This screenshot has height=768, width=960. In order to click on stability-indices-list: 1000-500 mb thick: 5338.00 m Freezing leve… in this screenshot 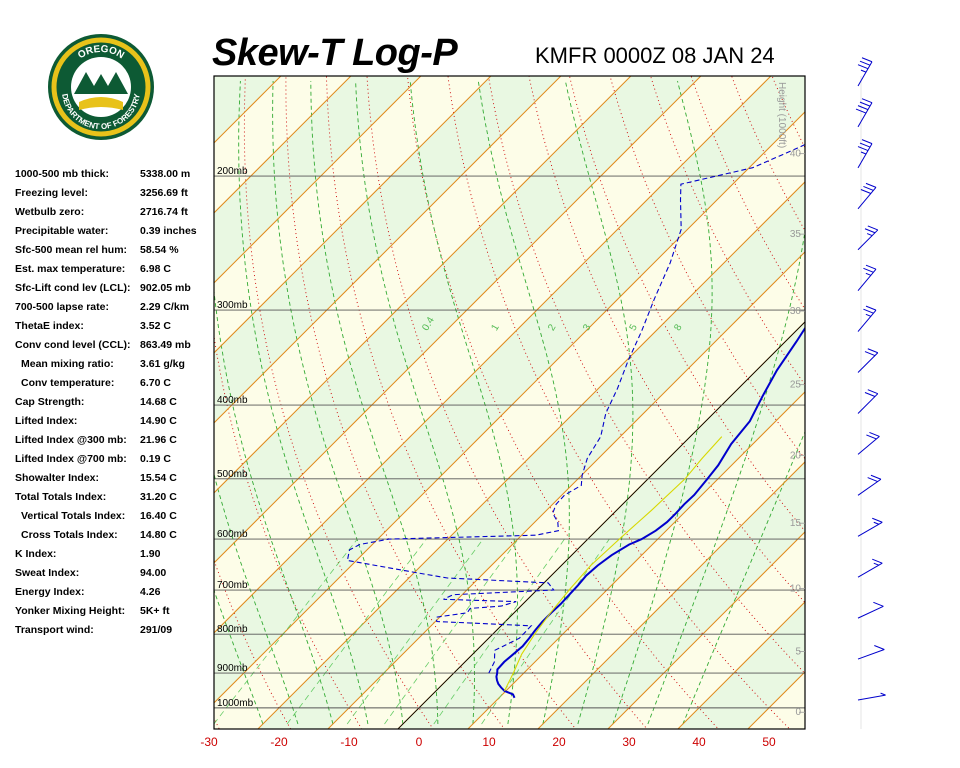, I will do `click(115, 405)`.